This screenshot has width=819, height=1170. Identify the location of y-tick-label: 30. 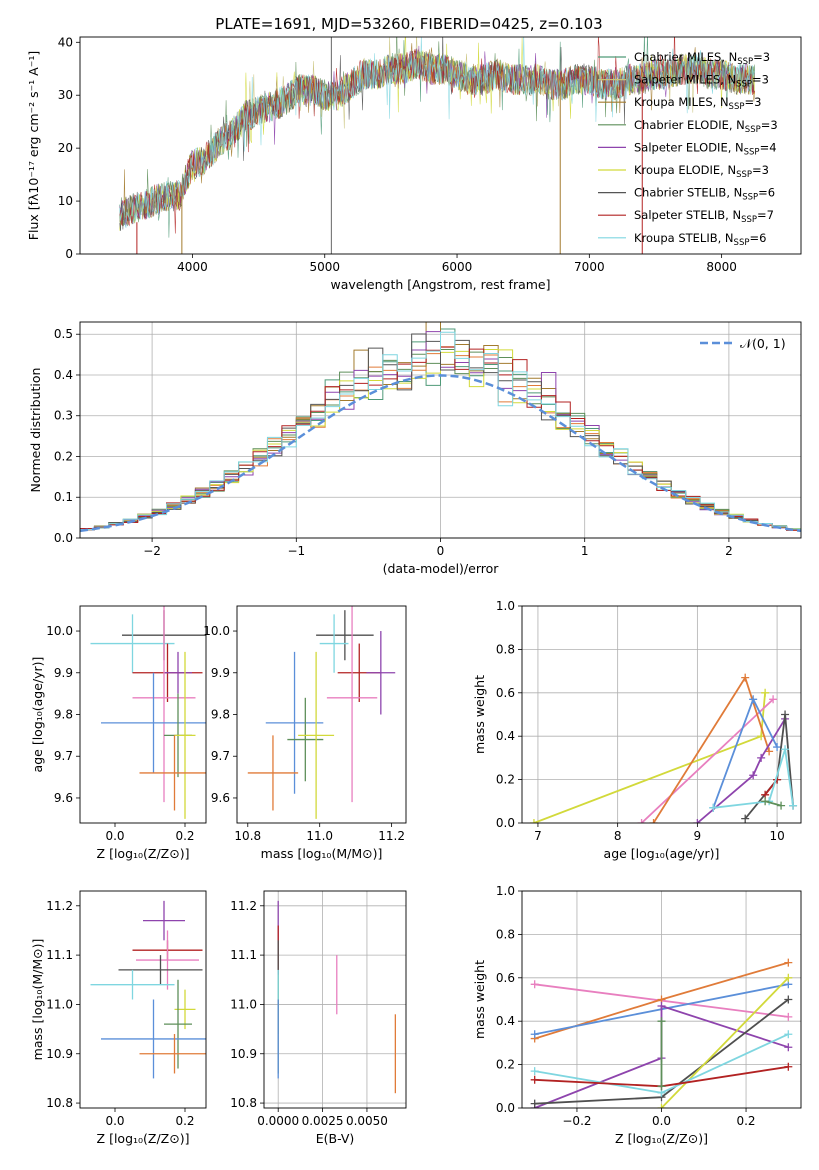
(65, 95).